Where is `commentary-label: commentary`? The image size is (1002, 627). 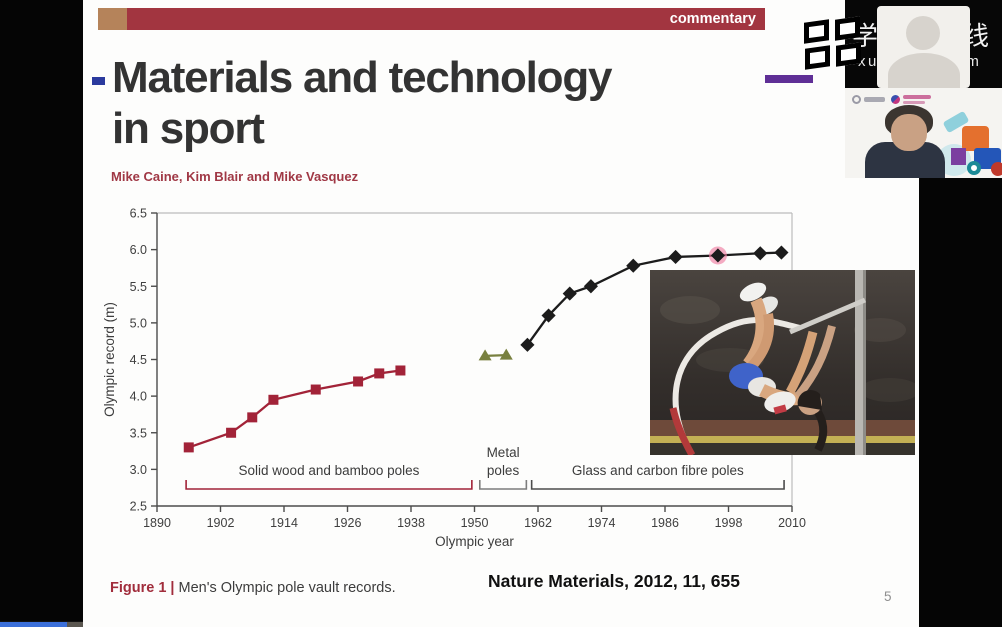 commentary-label: commentary is located at coordinates (712, 19).